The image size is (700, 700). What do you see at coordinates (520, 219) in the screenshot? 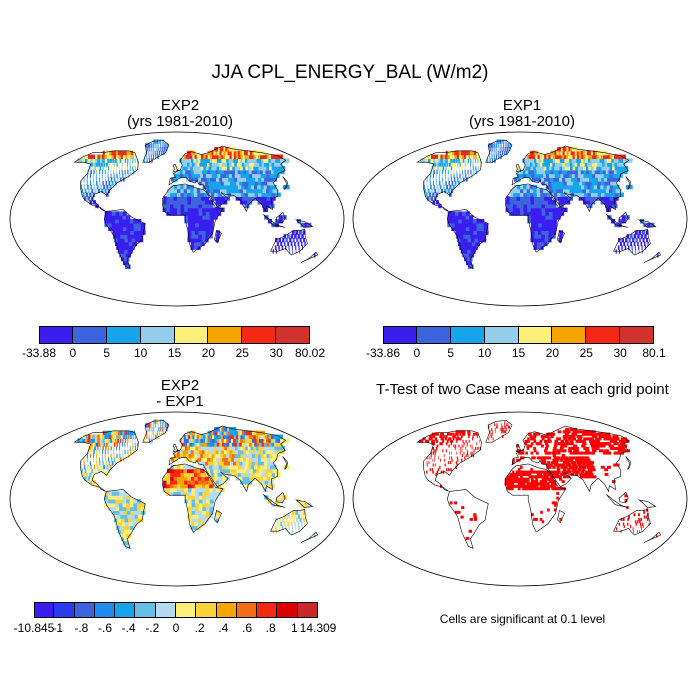
I see `map-exp1` at bounding box center [520, 219].